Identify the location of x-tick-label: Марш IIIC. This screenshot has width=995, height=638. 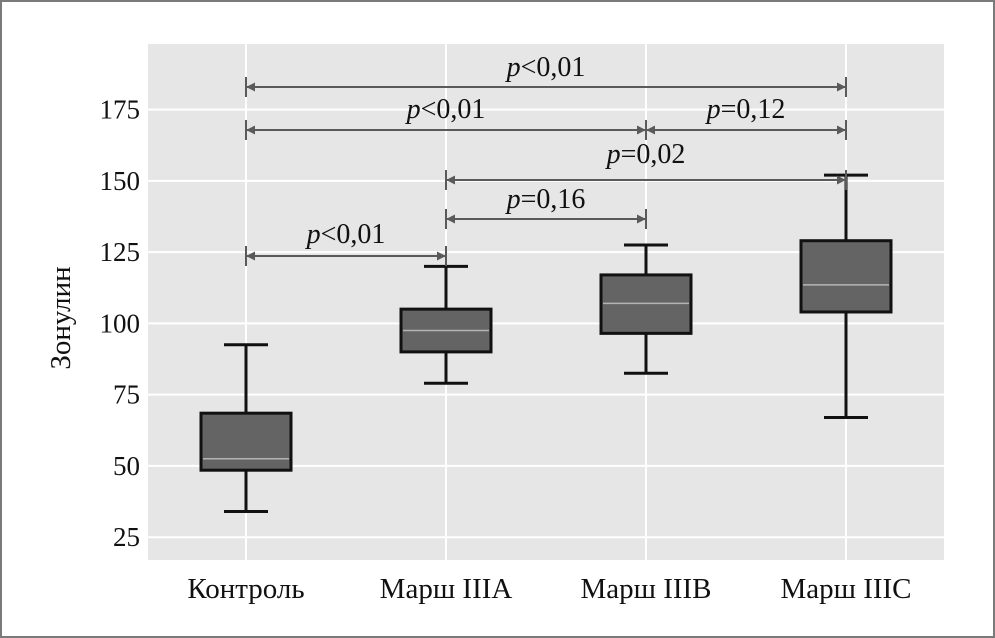
(845, 589).